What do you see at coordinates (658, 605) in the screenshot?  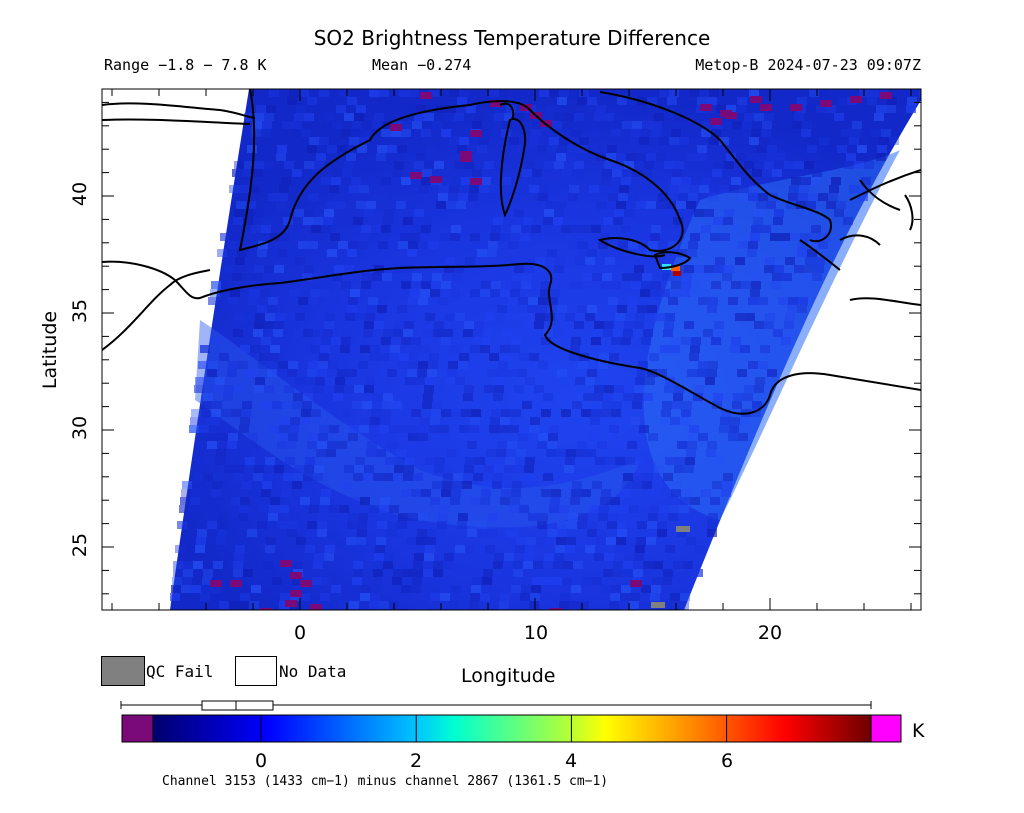 I see `qc-fail-pixel` at bounding box center [658, 605].